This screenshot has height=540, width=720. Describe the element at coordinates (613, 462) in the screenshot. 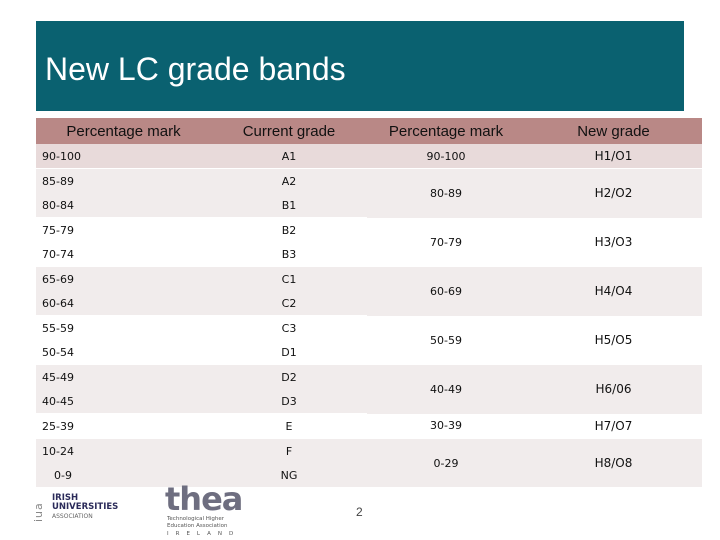

I see `new-grade-cell: H8/O8` at that location.